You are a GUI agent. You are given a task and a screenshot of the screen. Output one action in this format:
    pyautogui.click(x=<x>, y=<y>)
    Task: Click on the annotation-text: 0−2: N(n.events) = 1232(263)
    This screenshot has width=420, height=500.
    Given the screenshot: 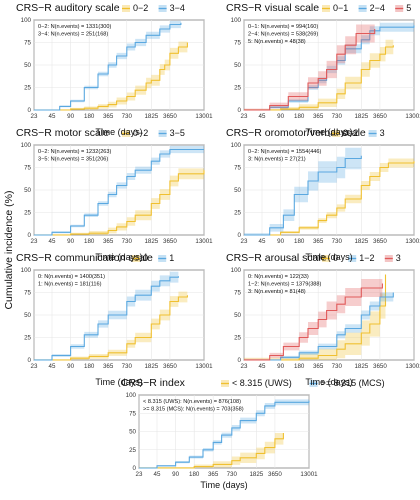 What is the action you would take?
    pyautogui.click(x=75, y=152)
    